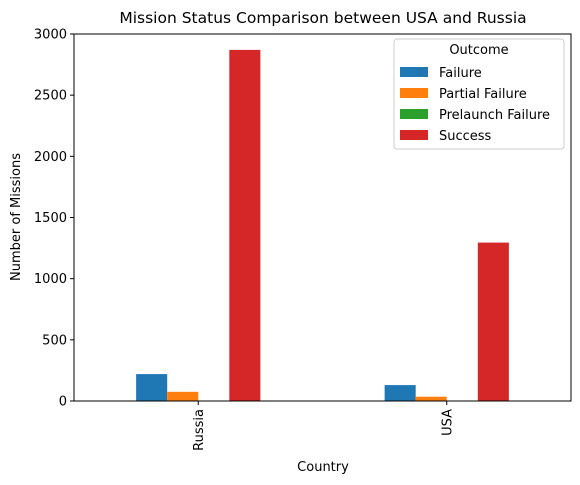 Image resolution: width=580 pixels, height=485 pixels. I want to click on legend-box, so click(479, 94).